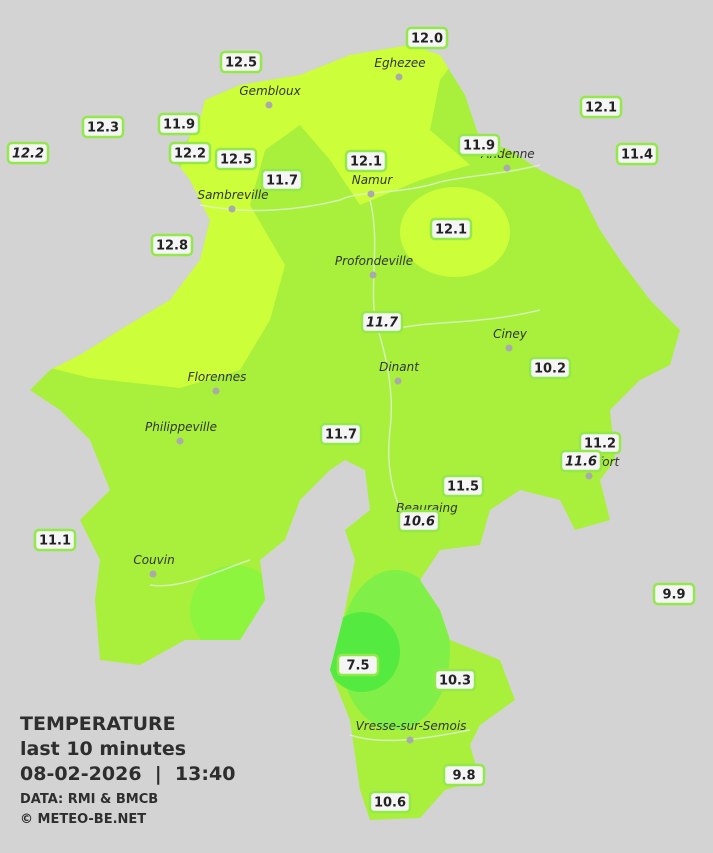 The image size is (713, 853). I want to click on station-value: 11.1, so click(55, 541).